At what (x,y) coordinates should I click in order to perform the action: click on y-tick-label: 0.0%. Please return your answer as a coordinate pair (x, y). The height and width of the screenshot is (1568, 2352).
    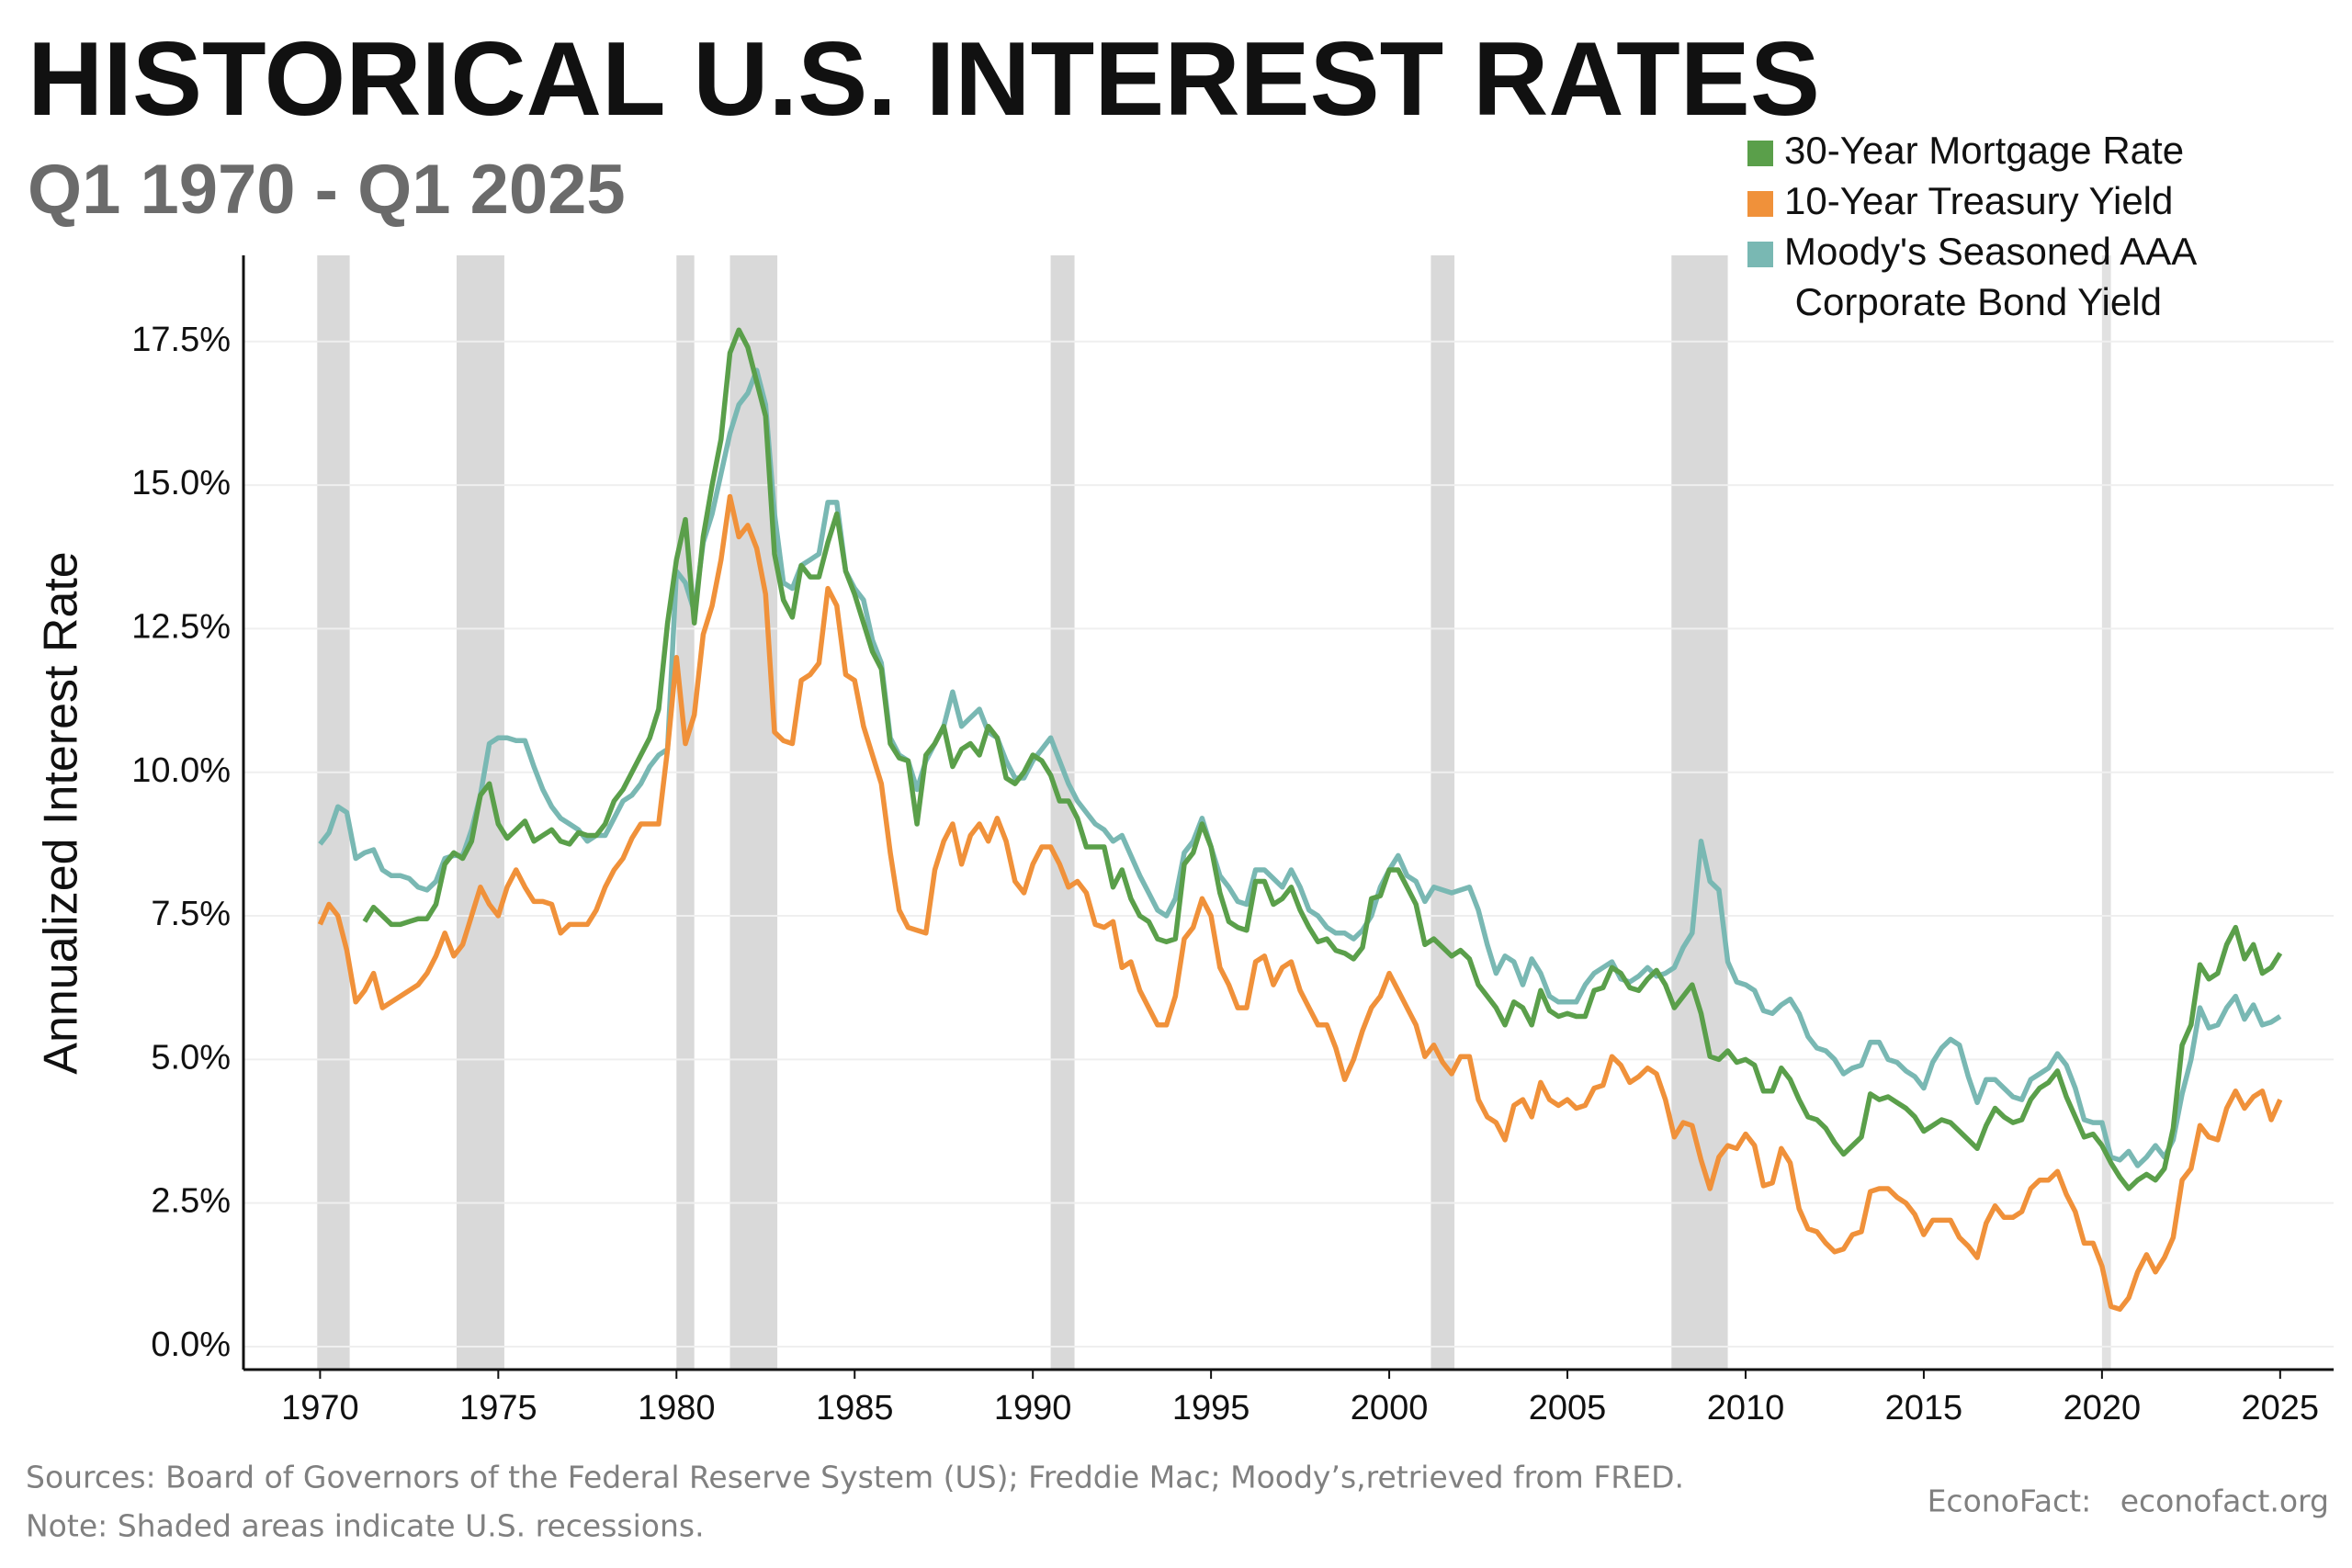
    Looking at the image, I should click on (191, 1345).